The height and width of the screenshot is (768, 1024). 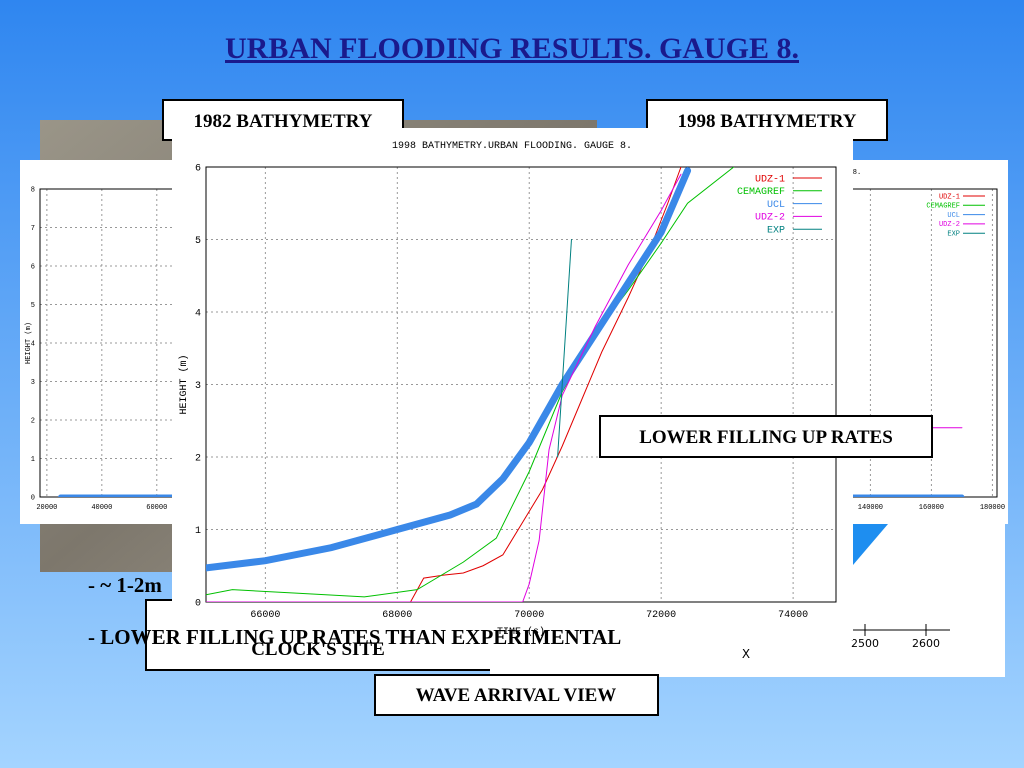 What do you see at coordinates (529, 615) in the screenshot?
I see `x-tick-label: 70000` at bounding box center [529, 615].